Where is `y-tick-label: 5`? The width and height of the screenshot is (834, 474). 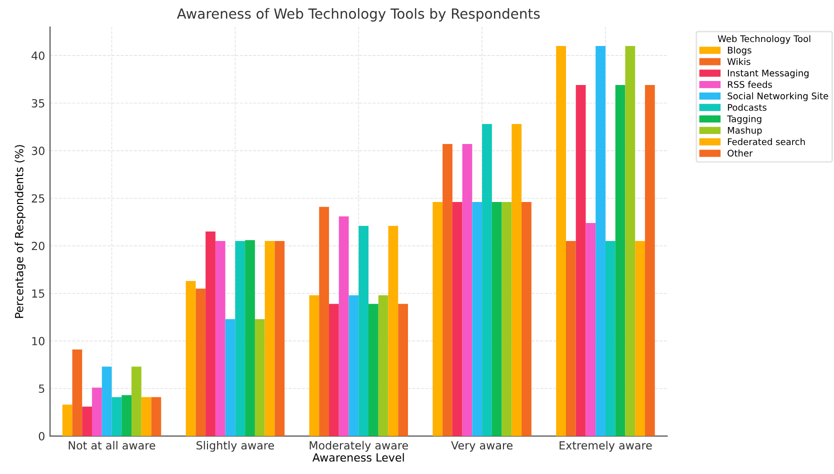 y-tick-label: 5 is located at coordinates (41, 388).